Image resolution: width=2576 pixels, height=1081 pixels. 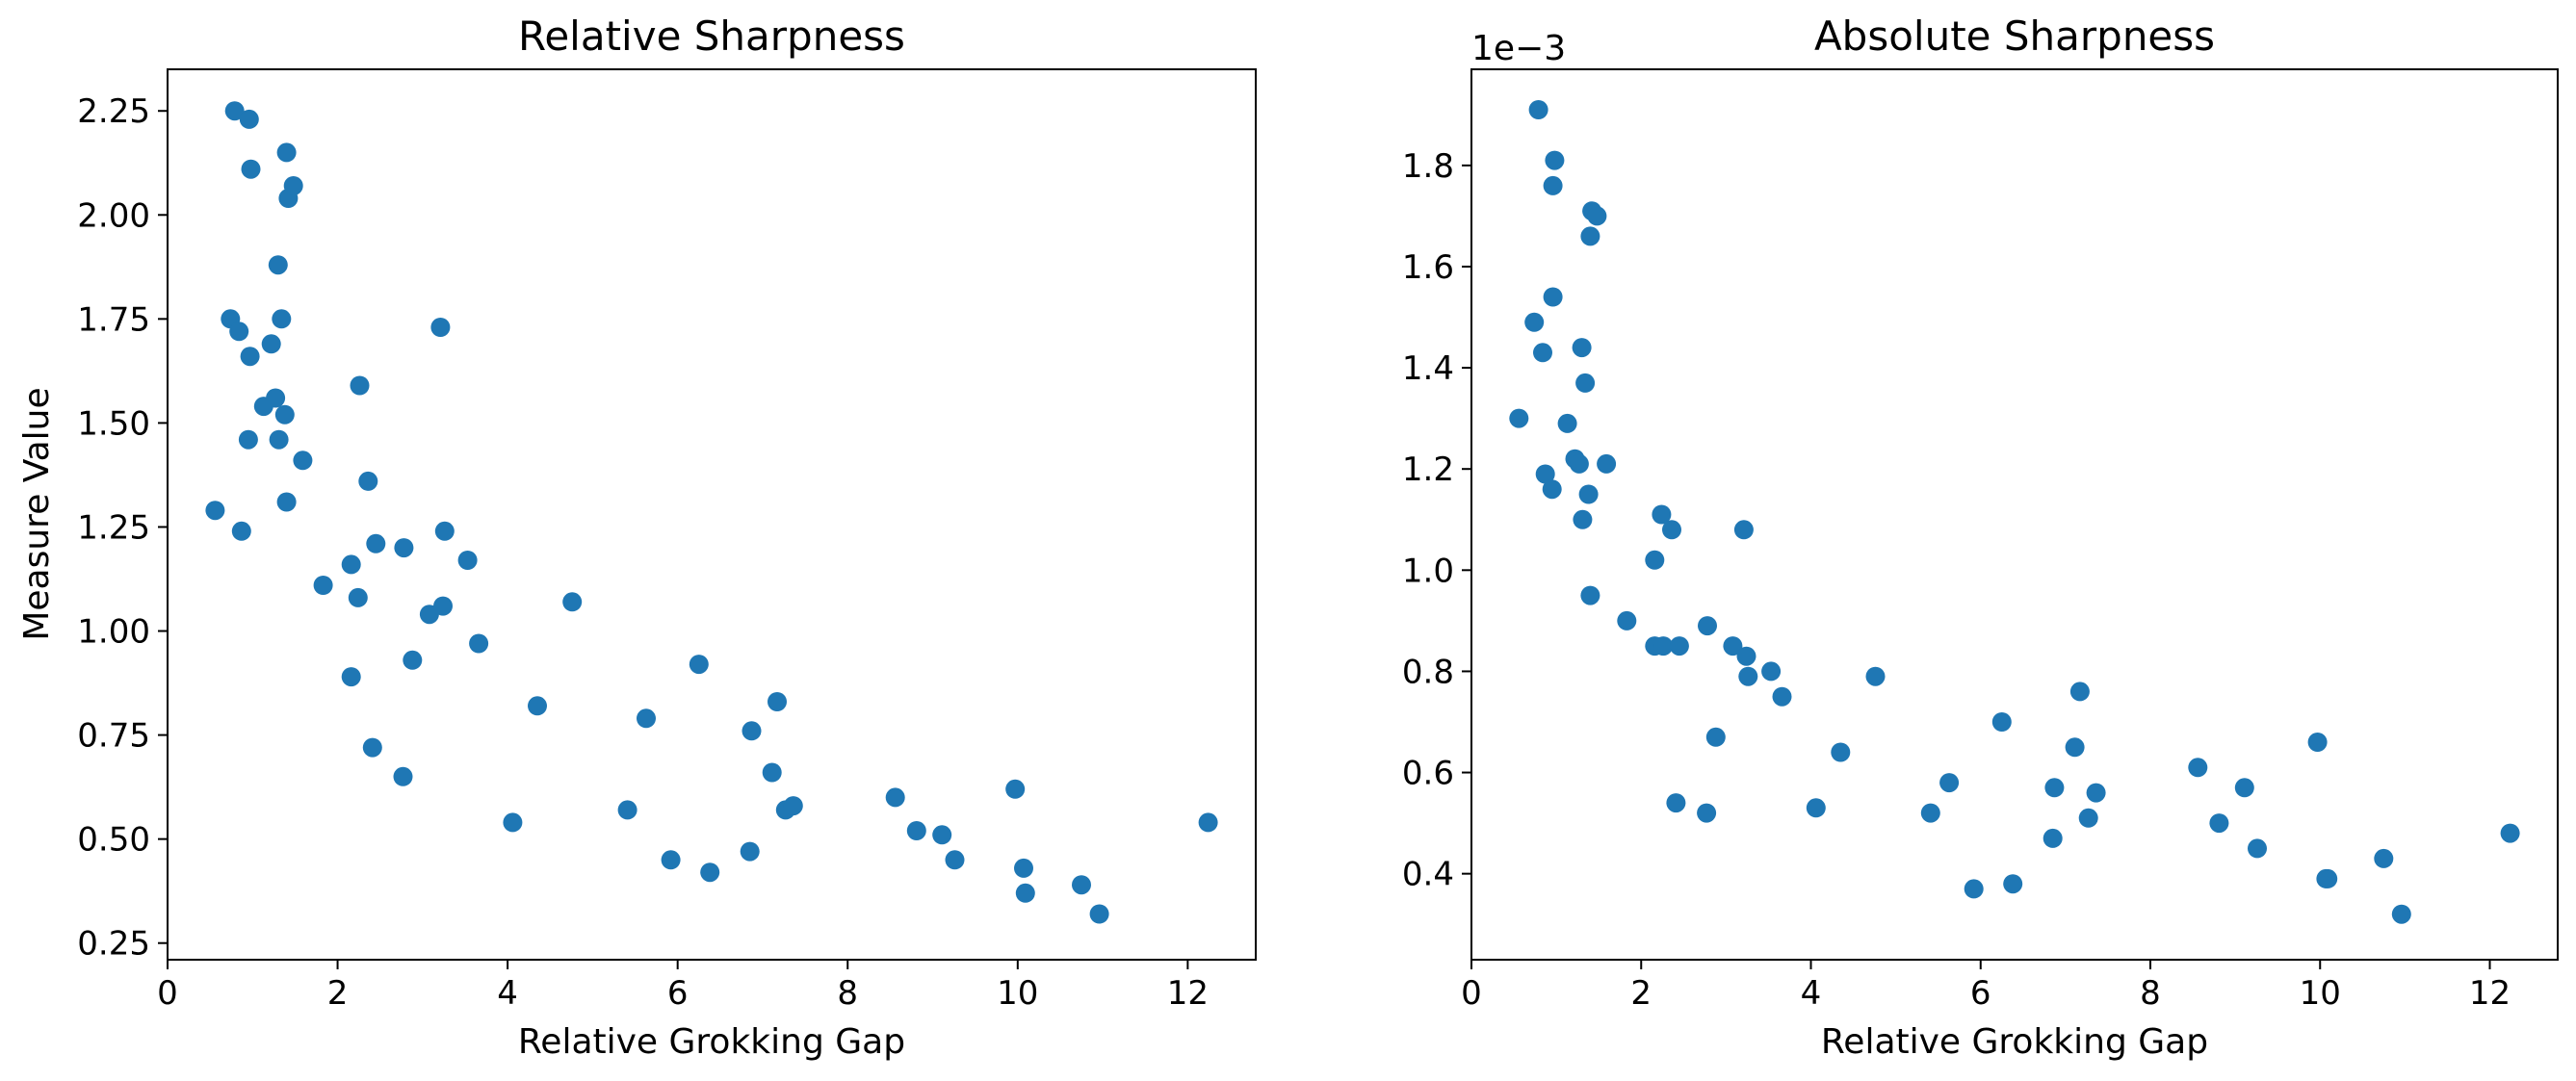 What do you see at coordinates (1428, 875) in the screenshot?
I see `y-tick-label: 0.4` at bounding box center [1428, 875].